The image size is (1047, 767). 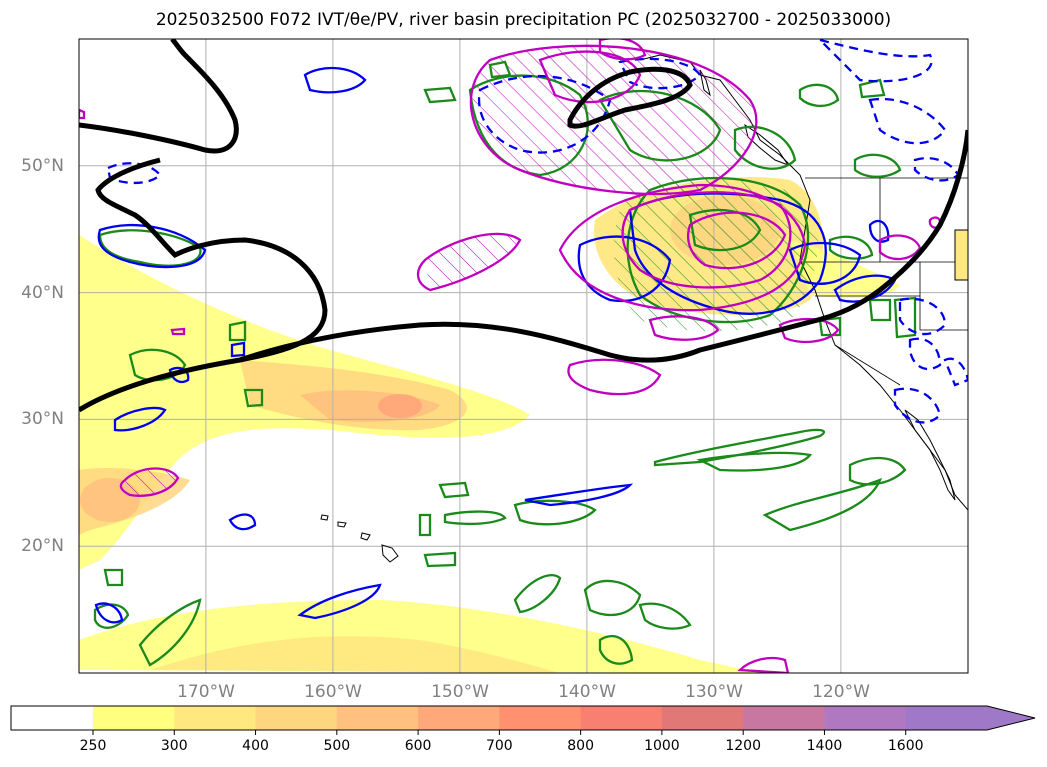 I want to click on colorbar-tick-label: 1600, so click(x=905, y=746).